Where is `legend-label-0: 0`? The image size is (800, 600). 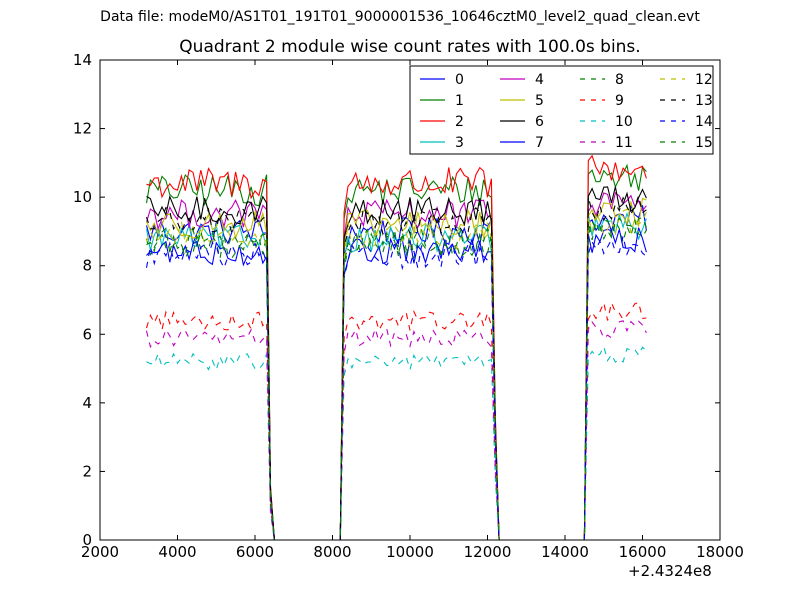 legend-label-0: 0 is located at coordinates (459, 80).